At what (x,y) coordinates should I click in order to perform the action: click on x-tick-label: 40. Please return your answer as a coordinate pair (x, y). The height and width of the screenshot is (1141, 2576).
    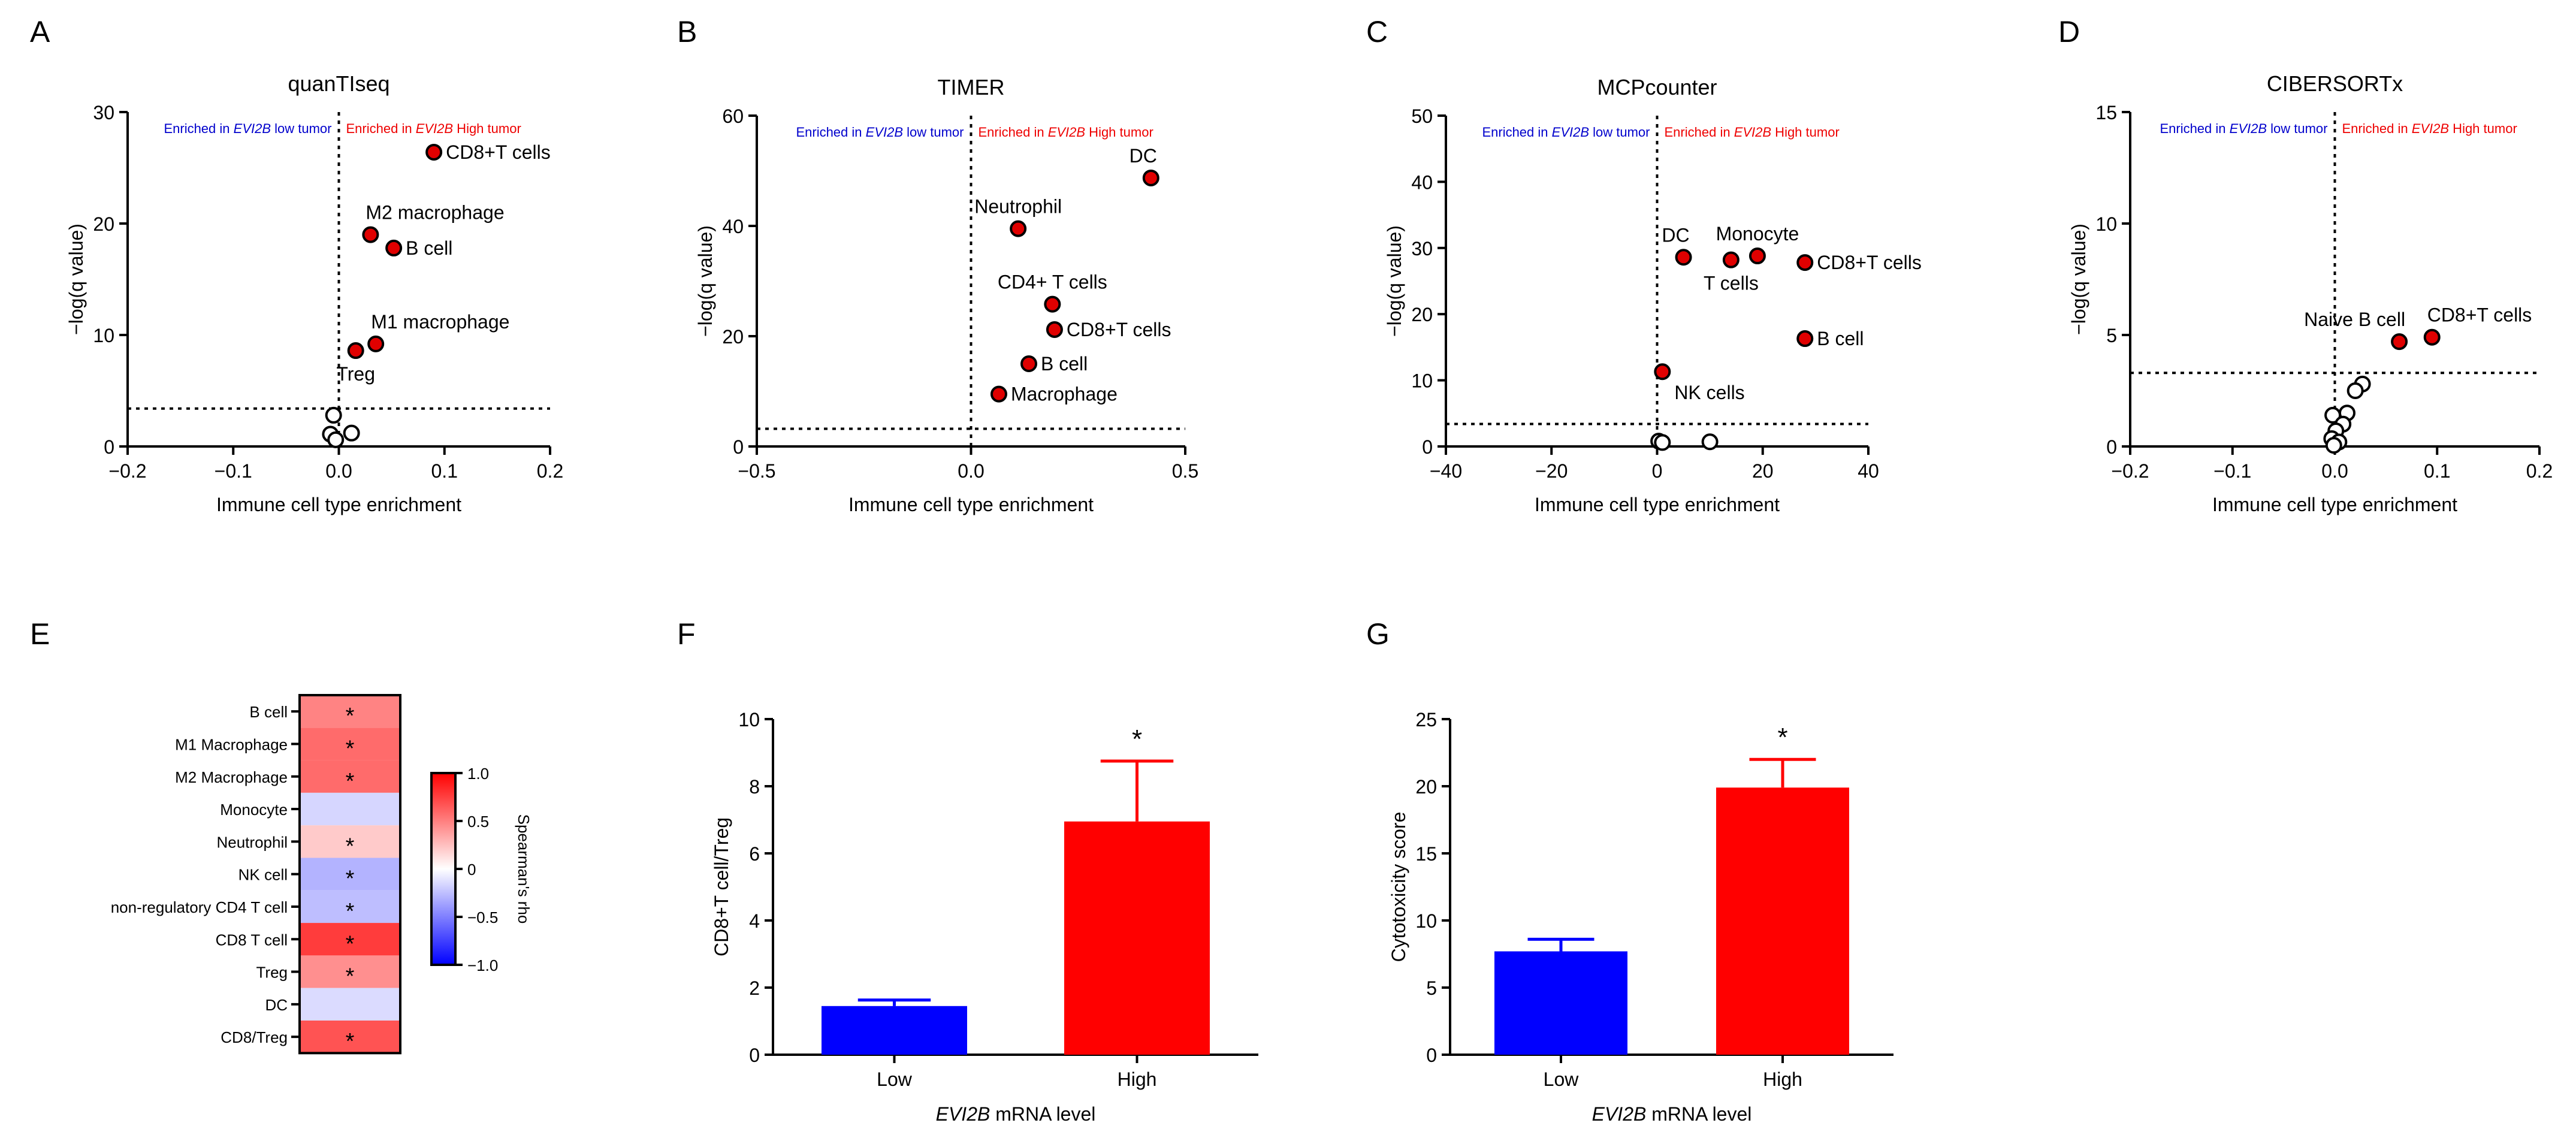
    Looking at the image, I should click on (1869, 471).